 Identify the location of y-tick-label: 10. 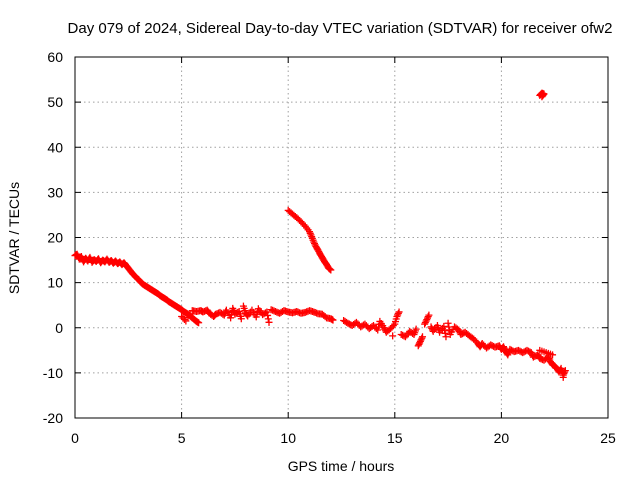
(55, 283).